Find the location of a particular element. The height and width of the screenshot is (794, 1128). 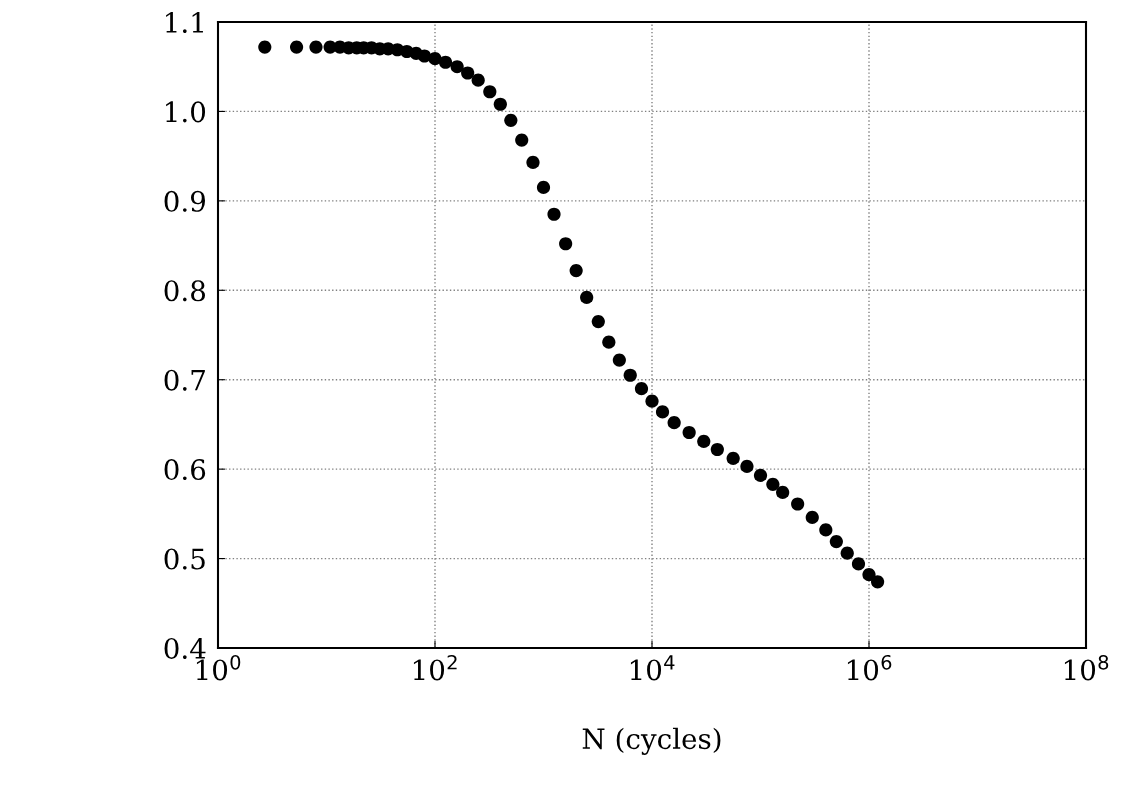

y-tick-label: 1.0 is located at coordinates (186, 112).